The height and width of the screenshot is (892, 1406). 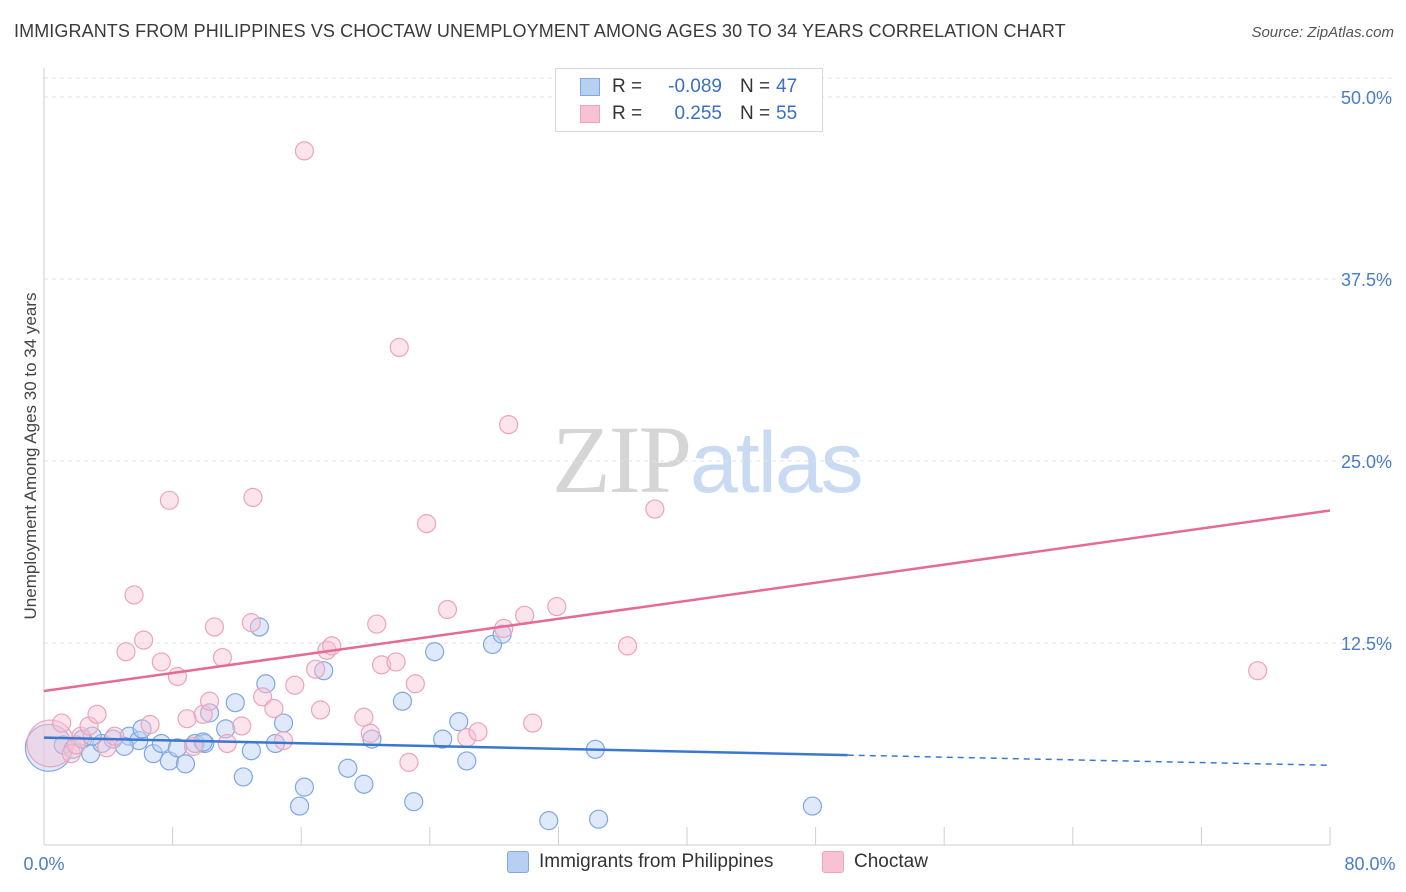 What do you see at coordinates (1089, 760) in the screenshot?
I see `trend-line-philippines-extension` at bounding box center [1089, 760].